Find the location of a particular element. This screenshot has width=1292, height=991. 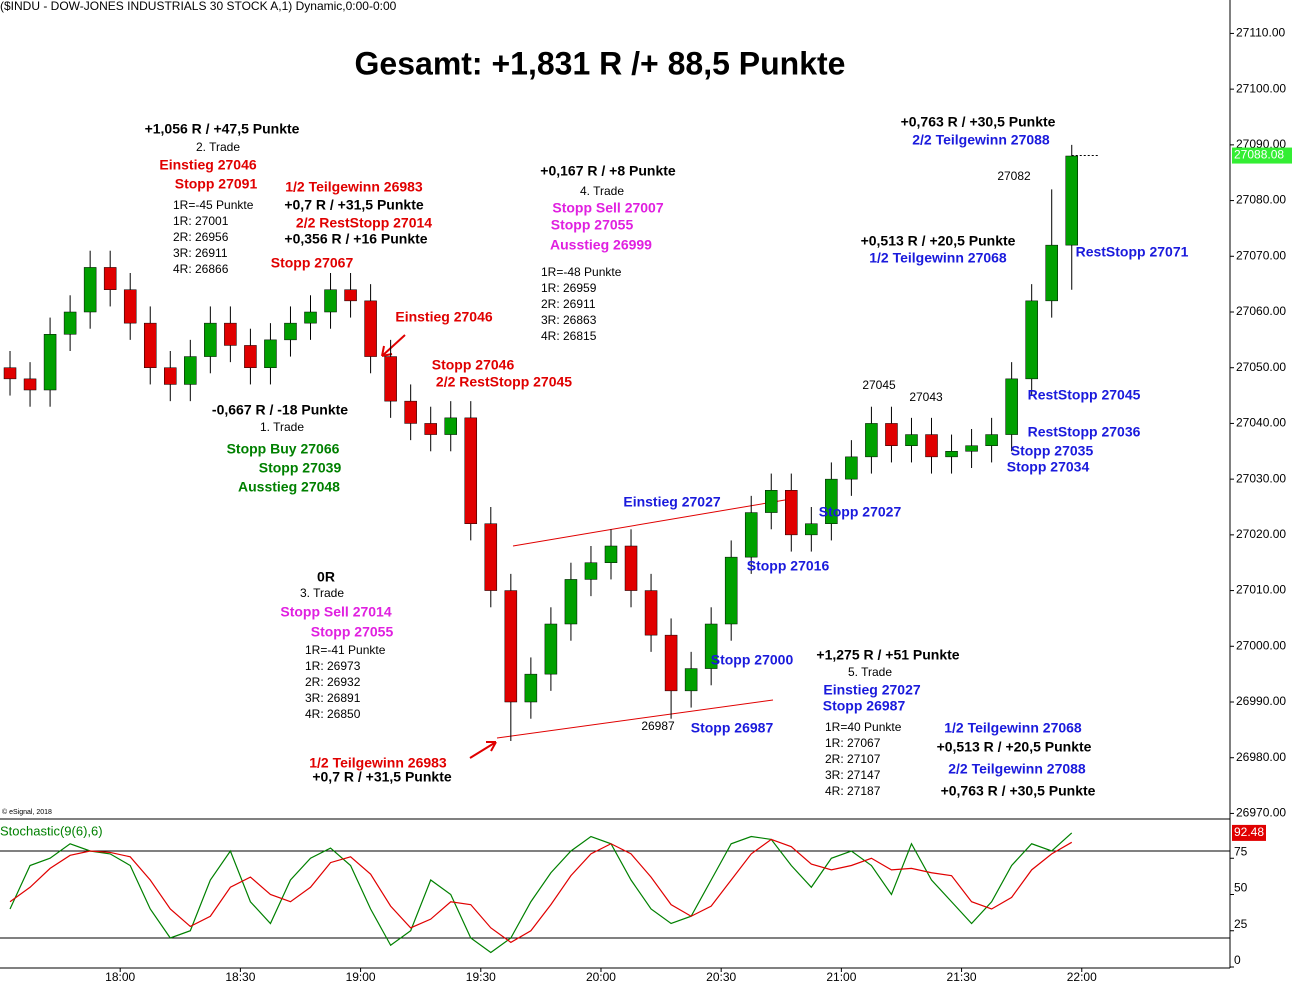

y-tick-label: 25 is located at coordinates (1241, 924).